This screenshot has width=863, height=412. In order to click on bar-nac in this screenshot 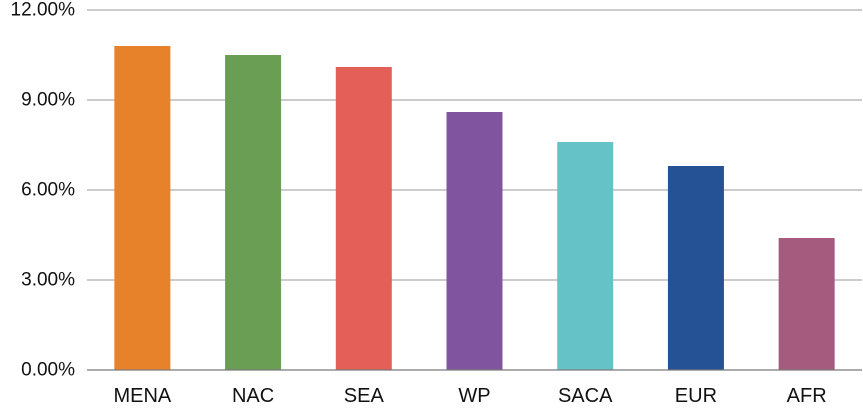, I will do `click(253, 212)`.